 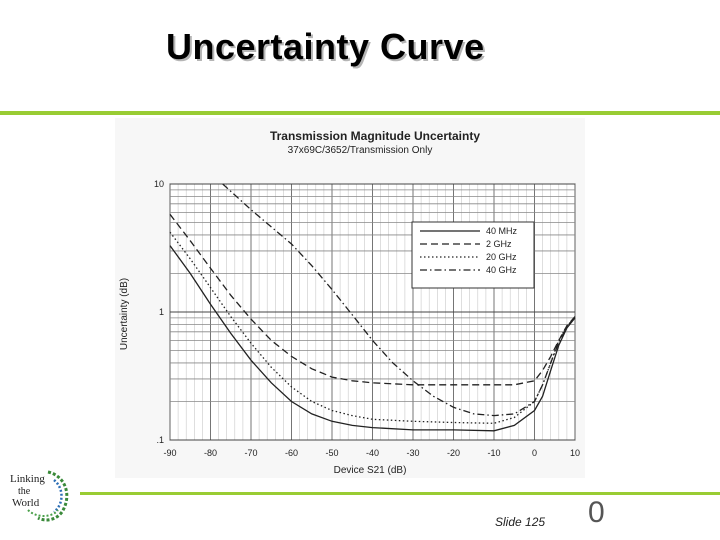 I want to click on y-tick-label: .1, so click(x=160, y=440).